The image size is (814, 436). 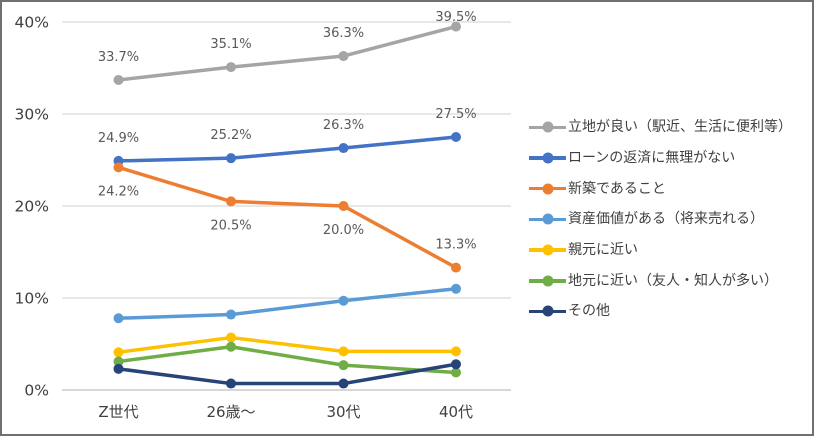 What do you see at coordinates (230, 135) in the screenshot?
I see `data-label: 25.2%` at bounding box center [230, 135].